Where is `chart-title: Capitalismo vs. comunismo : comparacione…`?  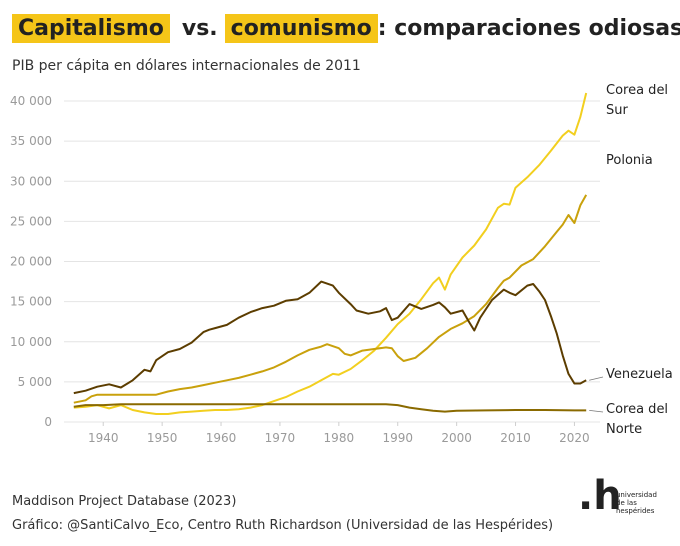
chart-title: Capitalismo vs. comunismo : comparacione… is located at coordinates (346, 28).